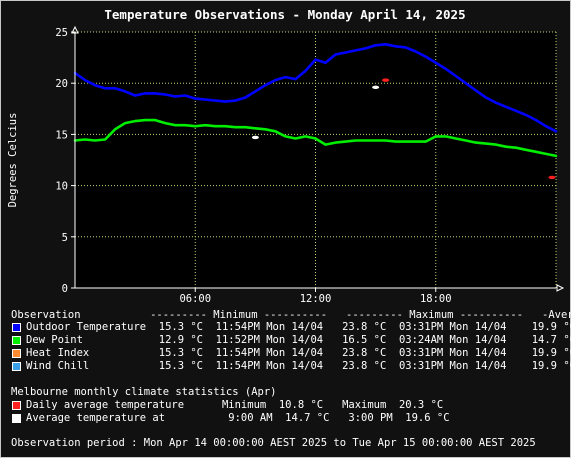  Describe the element at coordinates (16, 418) in the screenshot. I see `climate-swatch-average-at` at that location.